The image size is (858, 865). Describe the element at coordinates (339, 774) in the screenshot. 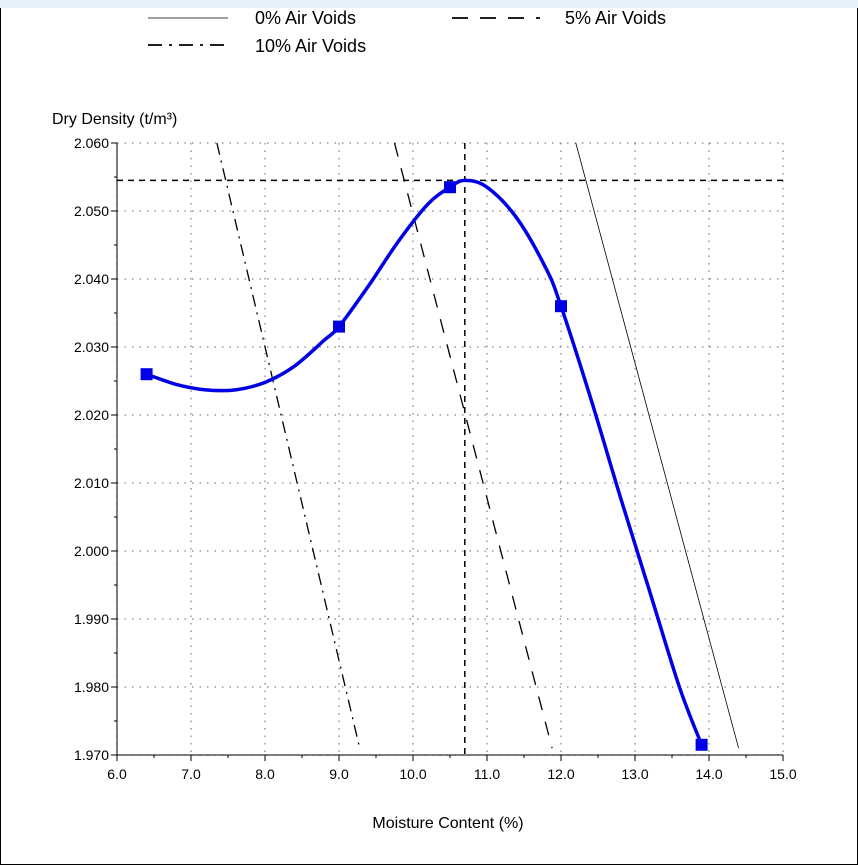

I see `x-tick-label: 9.0` at that location.